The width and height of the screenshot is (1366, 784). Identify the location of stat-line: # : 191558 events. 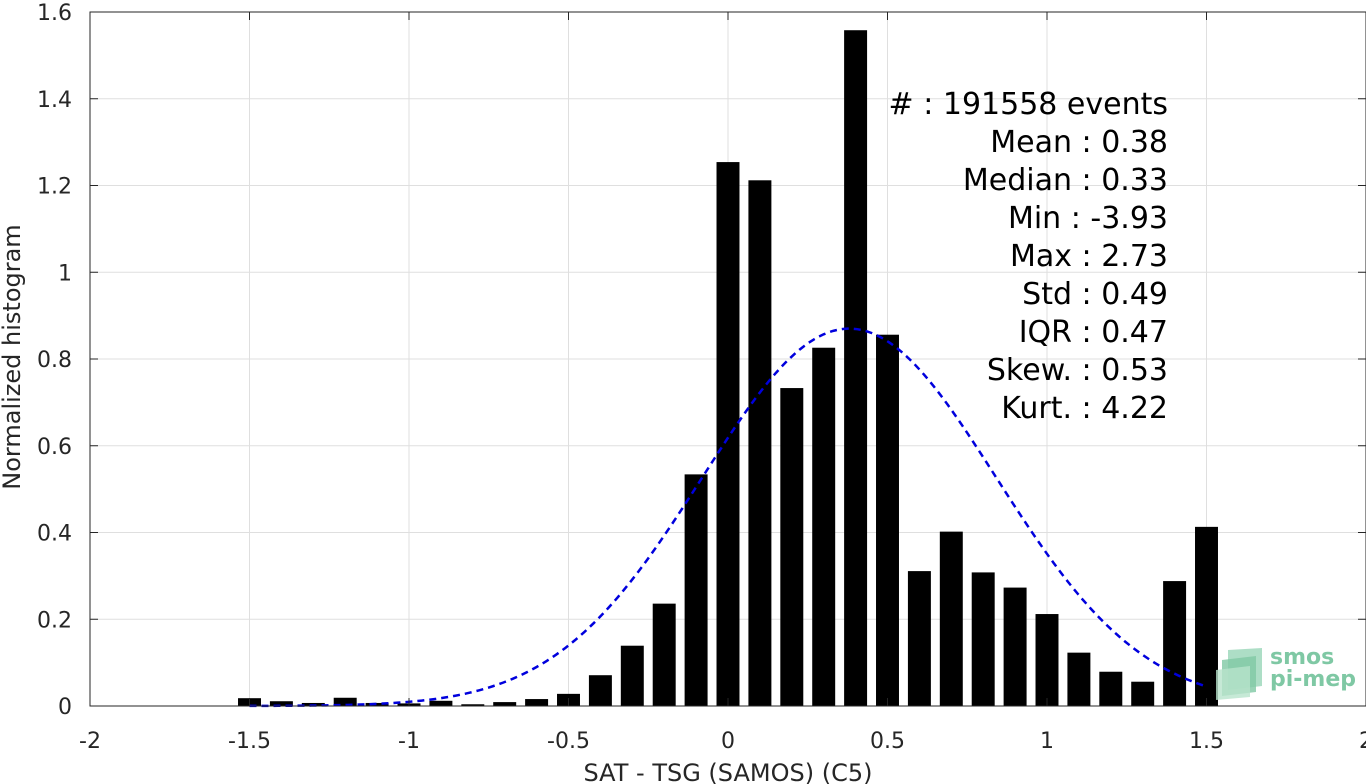
(1028, 104).